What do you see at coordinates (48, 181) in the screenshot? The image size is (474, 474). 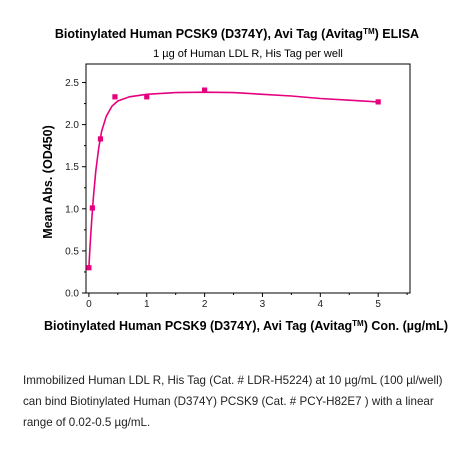 I see `y-axis-label: Mean Abs. (OD450)` at bounding box center [48, 181].